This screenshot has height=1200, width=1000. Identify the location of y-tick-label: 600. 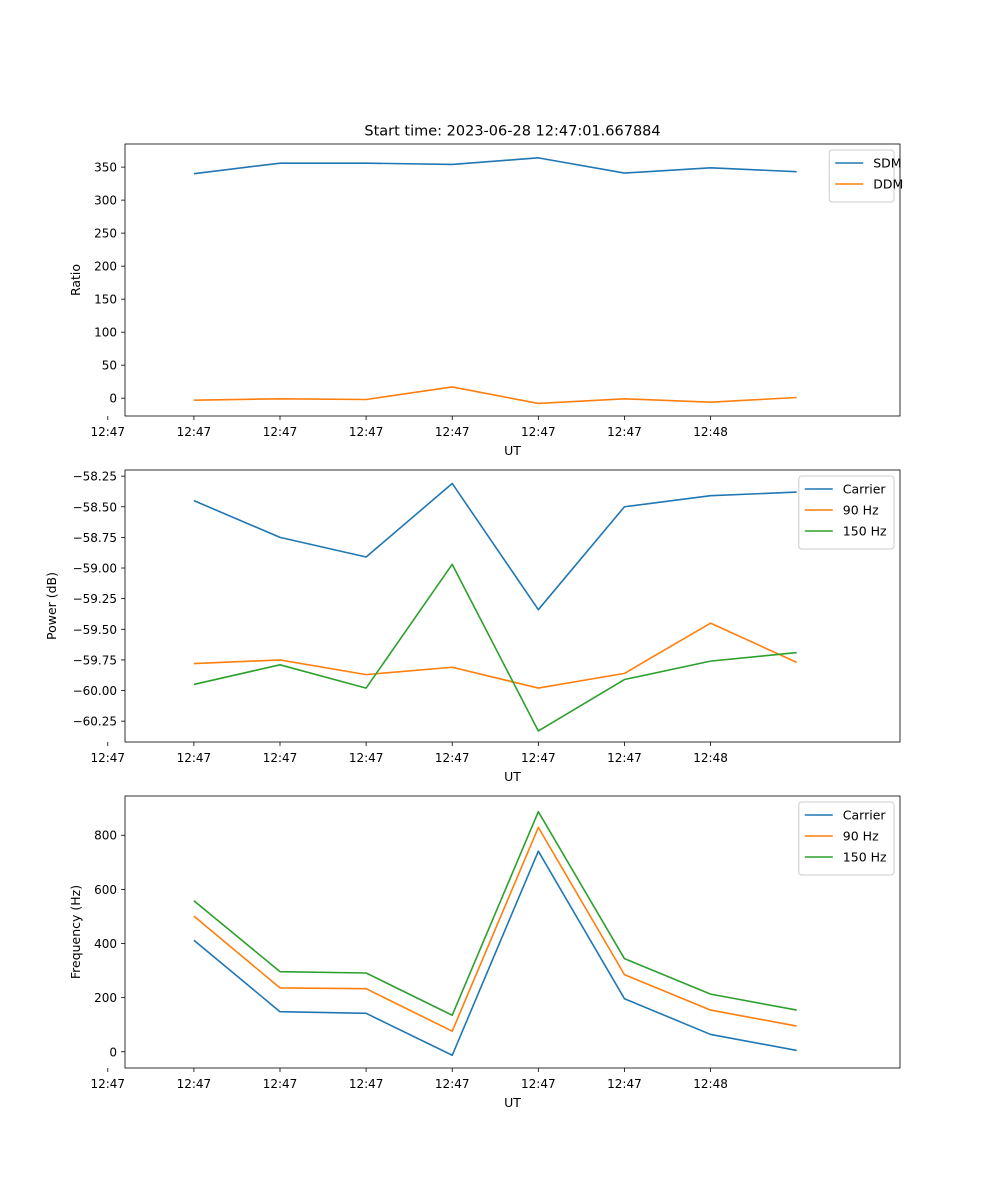
(105, 890).